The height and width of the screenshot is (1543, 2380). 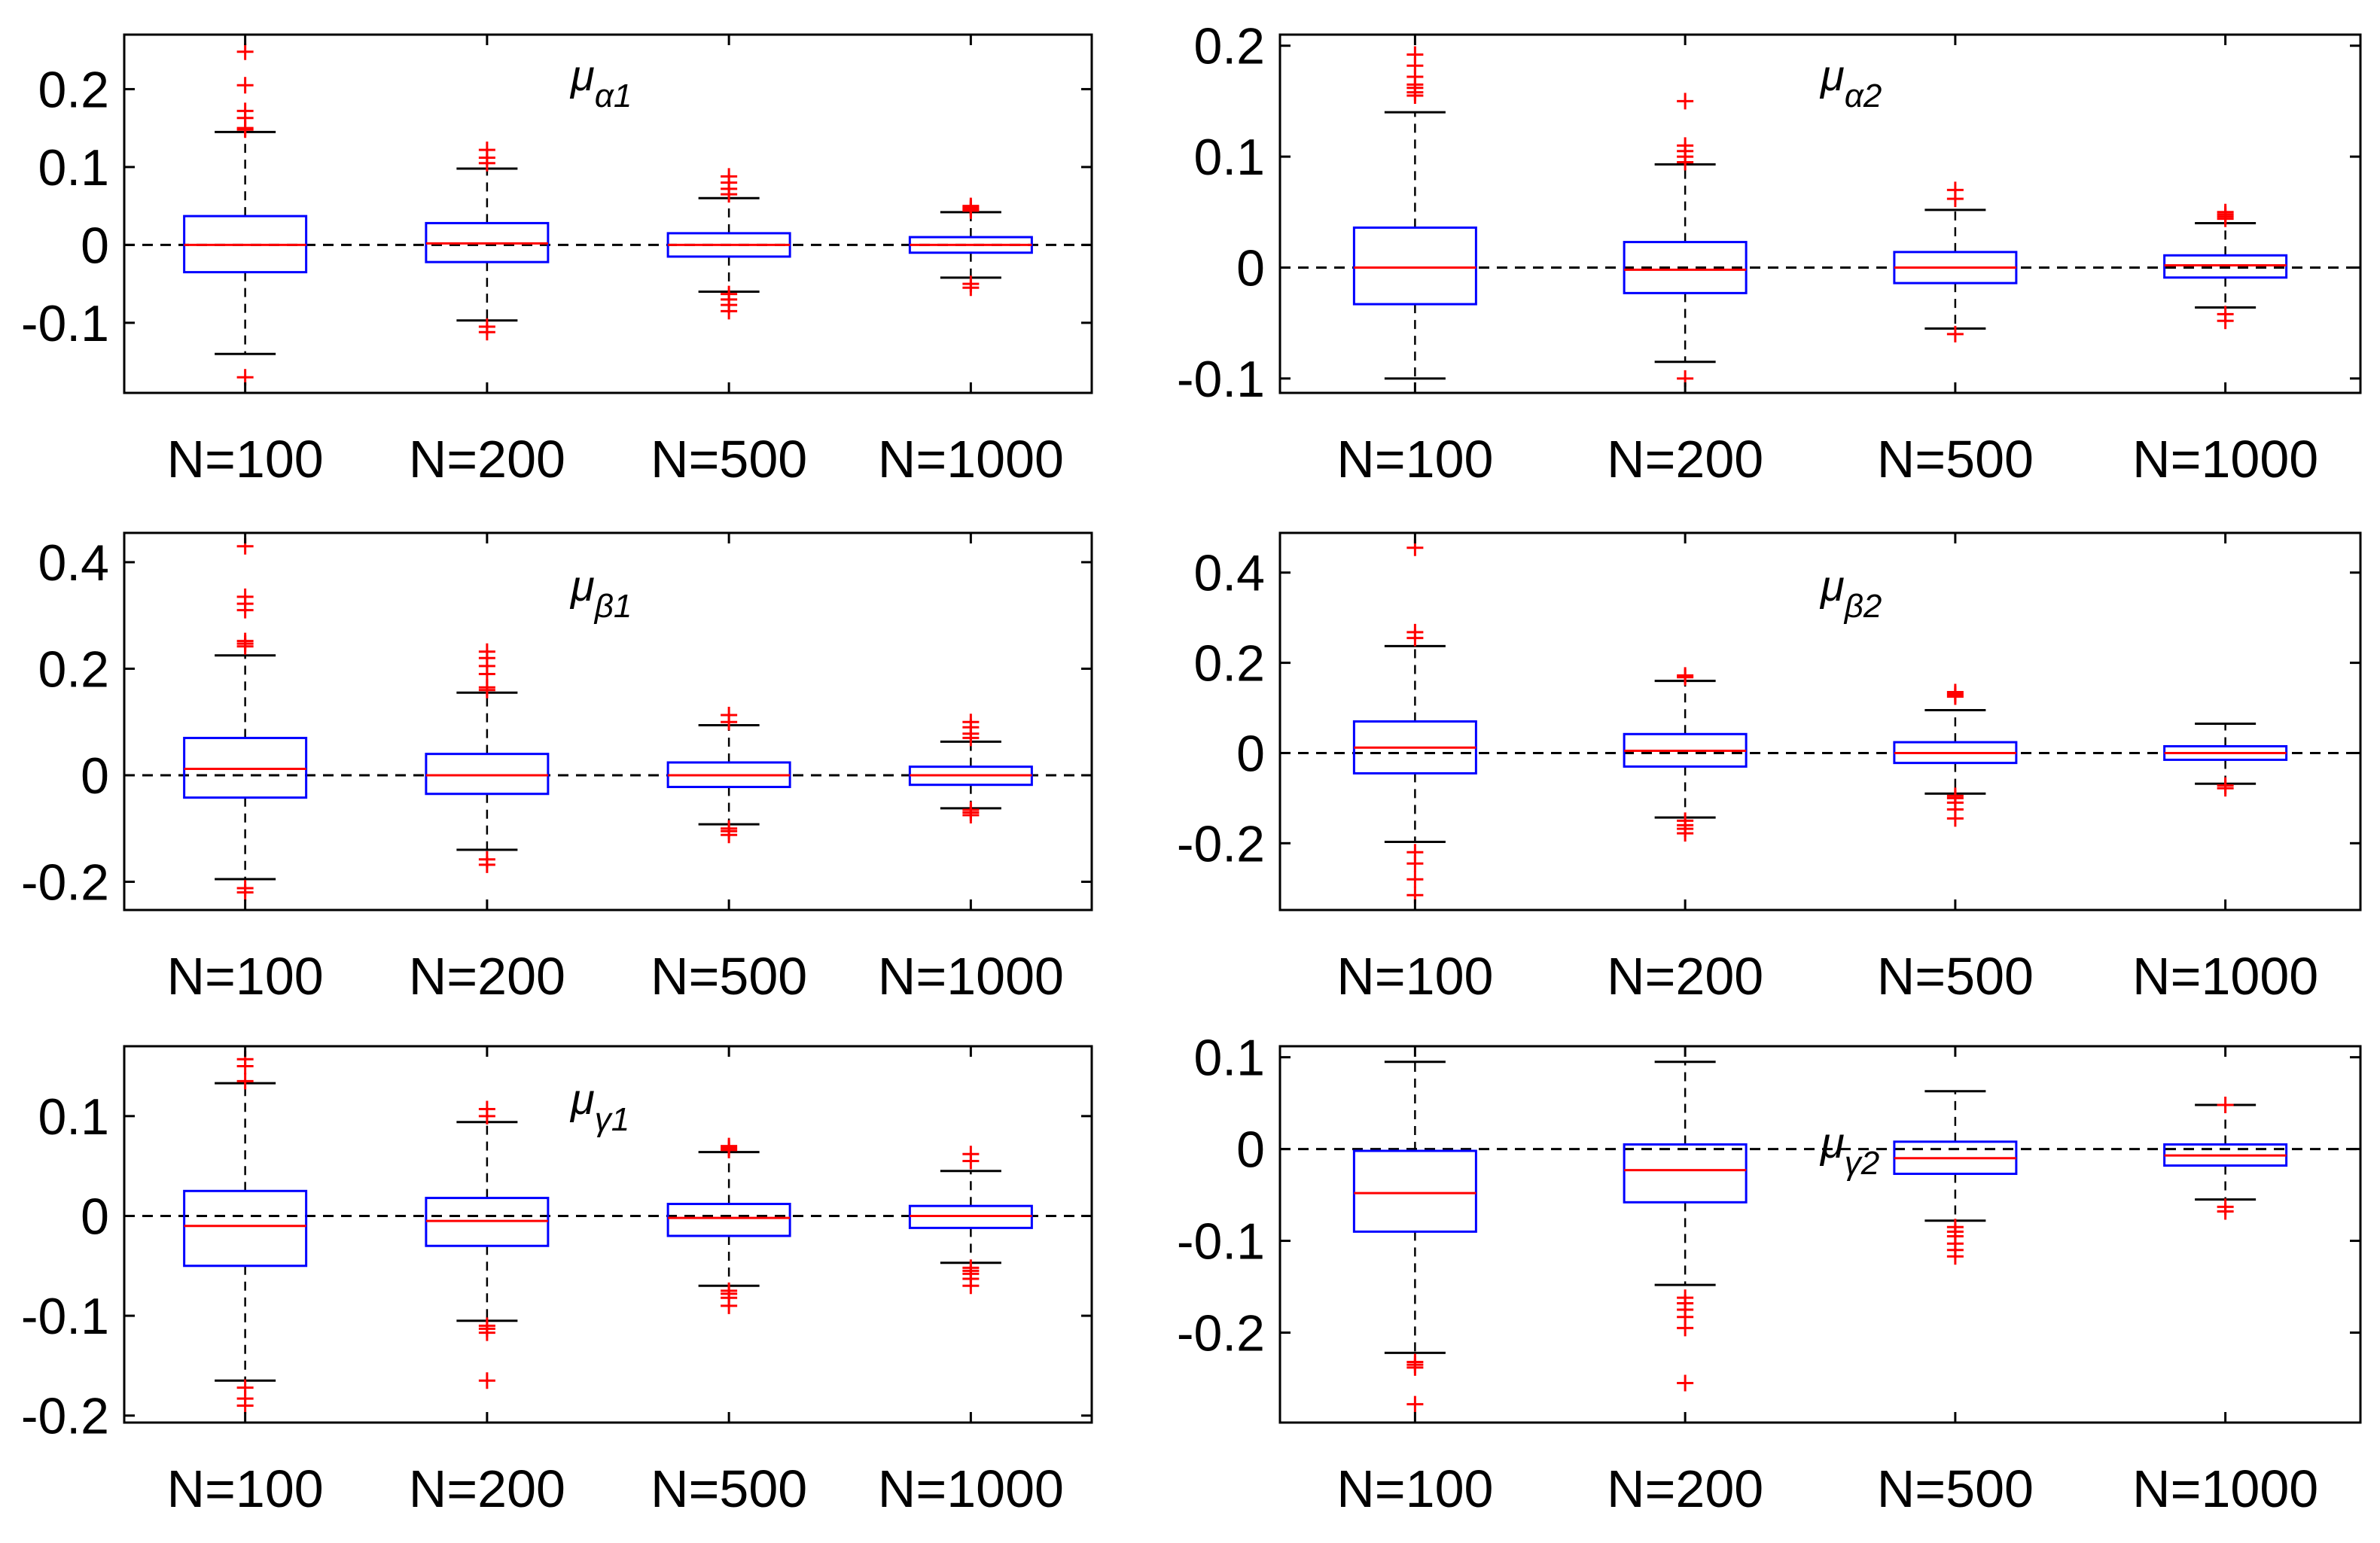 I want to click on panel-title: μα2, so click(x=1850, y=82).